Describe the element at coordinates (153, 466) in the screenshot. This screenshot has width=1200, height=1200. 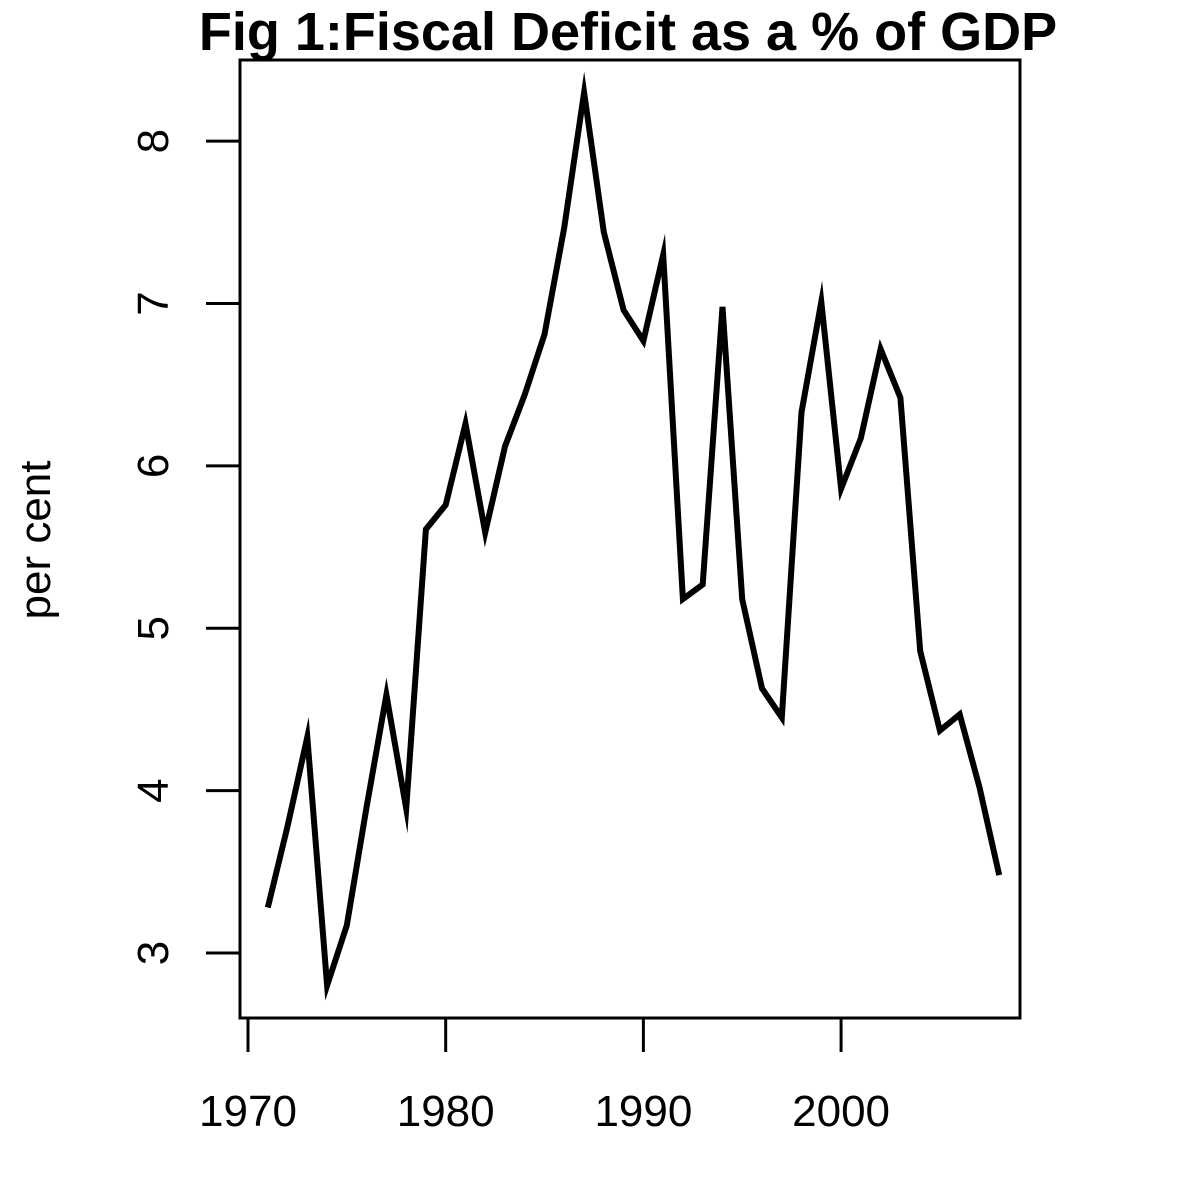
I see `y-tick-label: 6` at that location.